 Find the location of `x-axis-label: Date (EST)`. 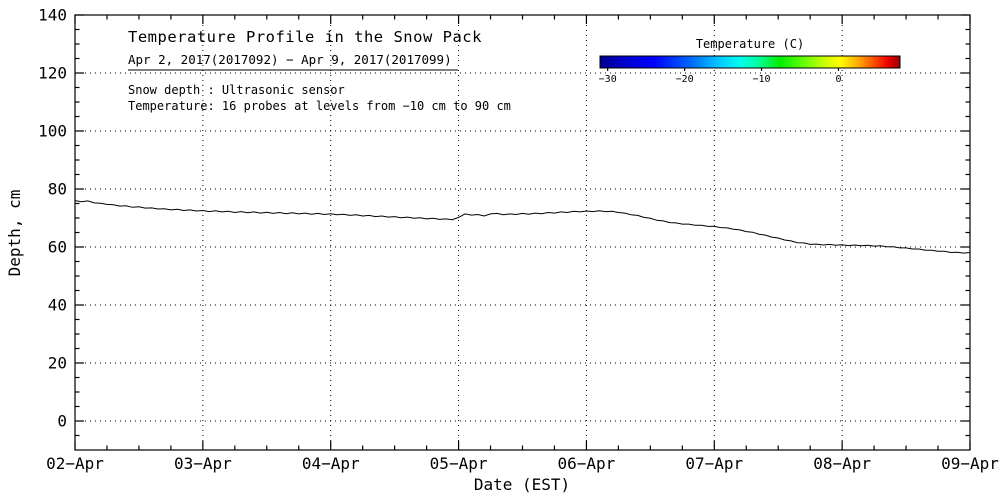

x-axis-label: Date (EST) is located at coordinates (522, 484).